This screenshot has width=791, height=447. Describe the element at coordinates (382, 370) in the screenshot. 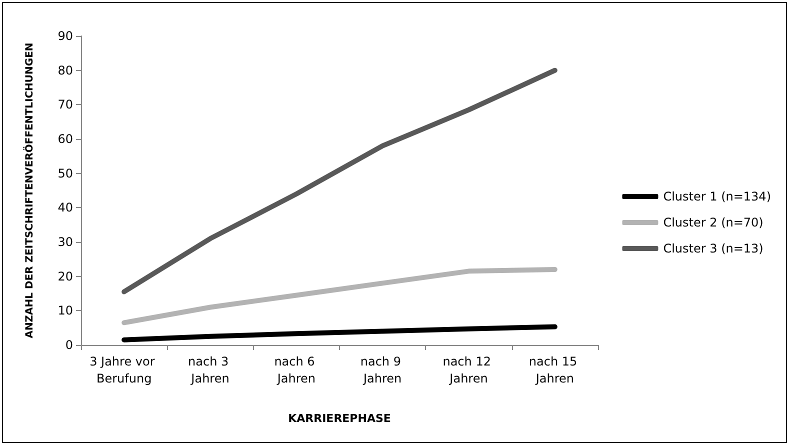

I see `x-tick-label: nach 9 Jahren` at that location.